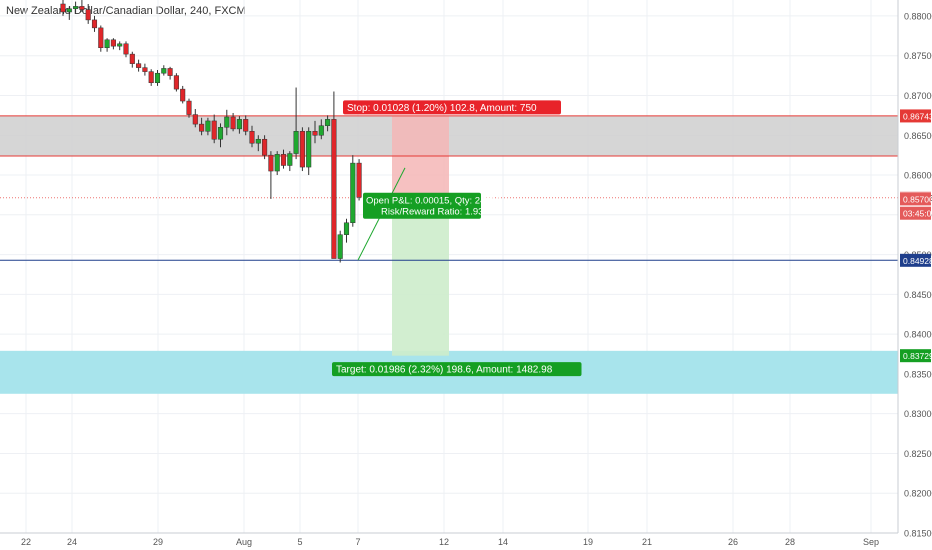  Describe the element at coordinates (790, 542) in the screenshot. I see `time-tick-label: 28` at that location.